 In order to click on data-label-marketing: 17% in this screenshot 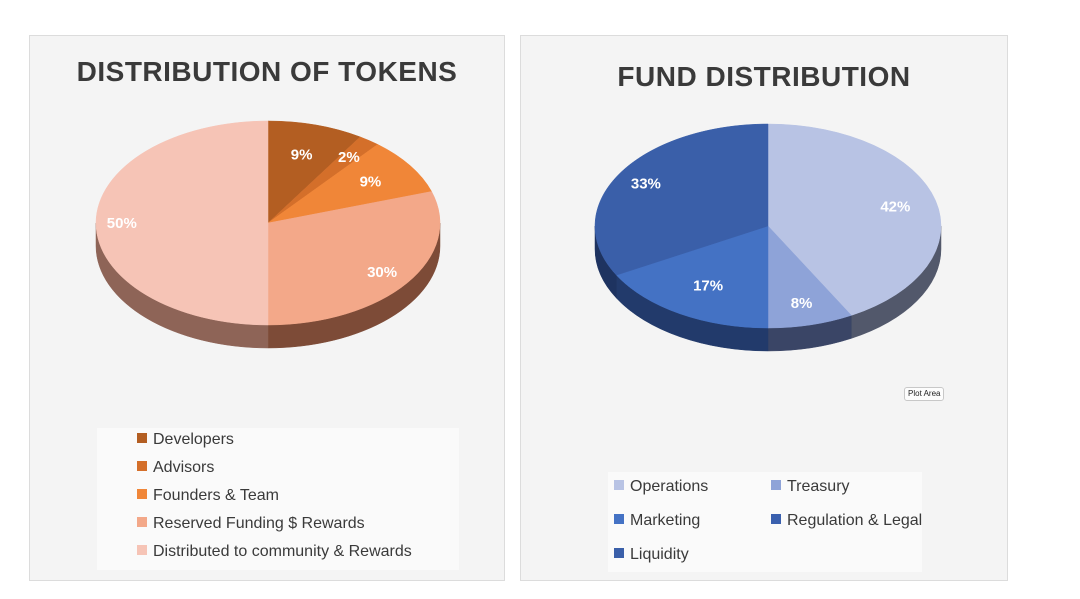, I will do `click(708, 286)`.